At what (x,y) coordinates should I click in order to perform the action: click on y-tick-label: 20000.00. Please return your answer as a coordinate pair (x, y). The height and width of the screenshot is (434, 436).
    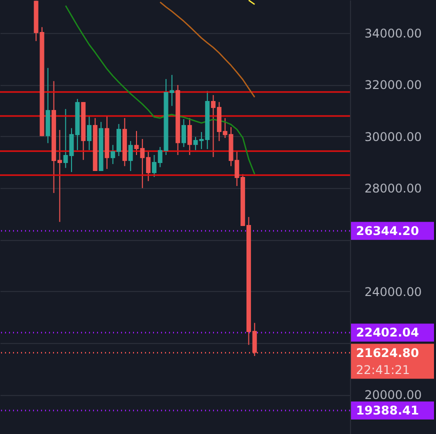
    Looking at the image, I should click on (393, 395).